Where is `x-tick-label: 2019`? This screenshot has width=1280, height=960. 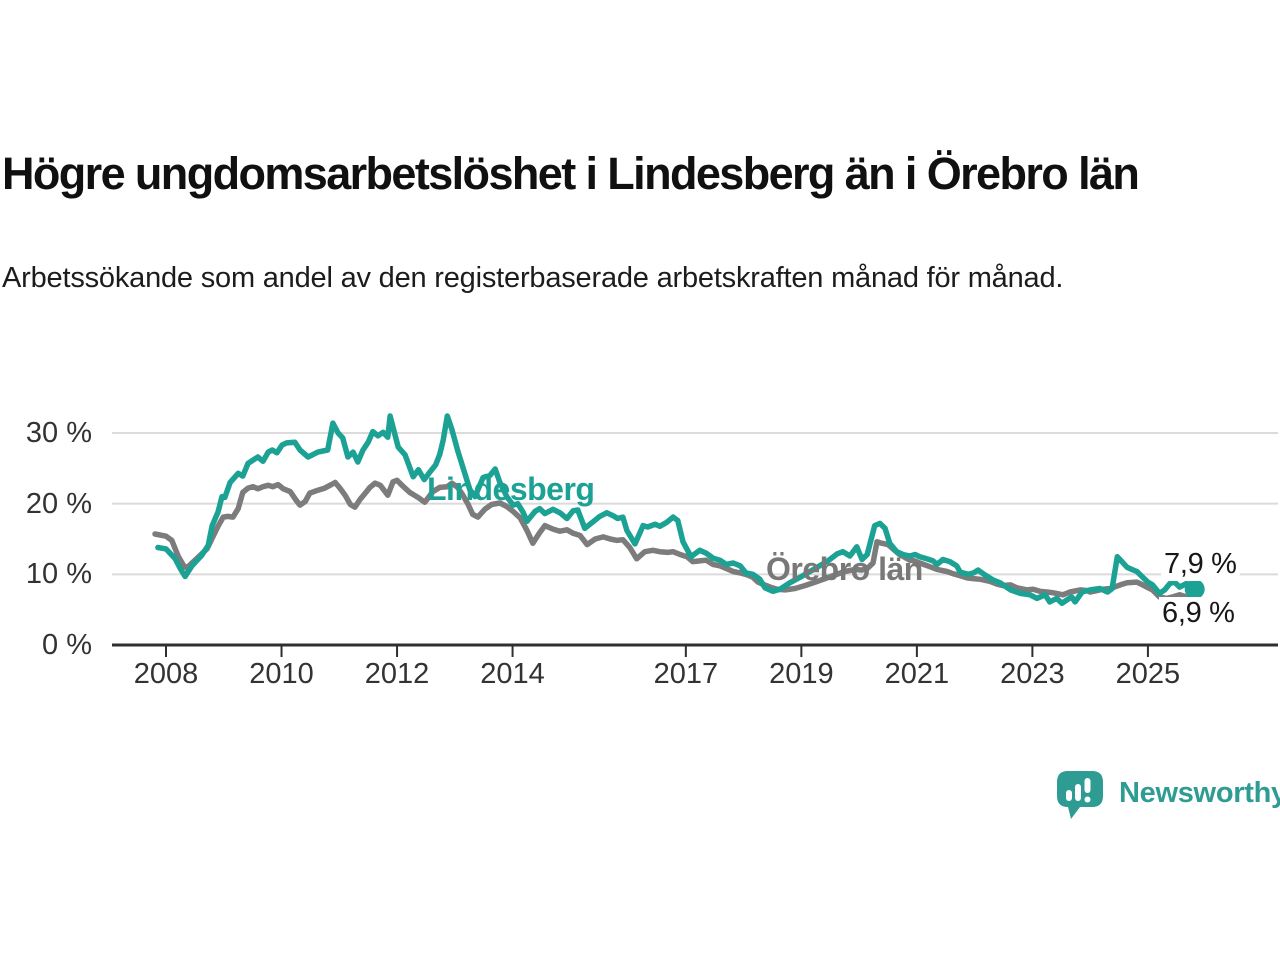
x-tick-label: 2019 is located at coordinates (801, 674).